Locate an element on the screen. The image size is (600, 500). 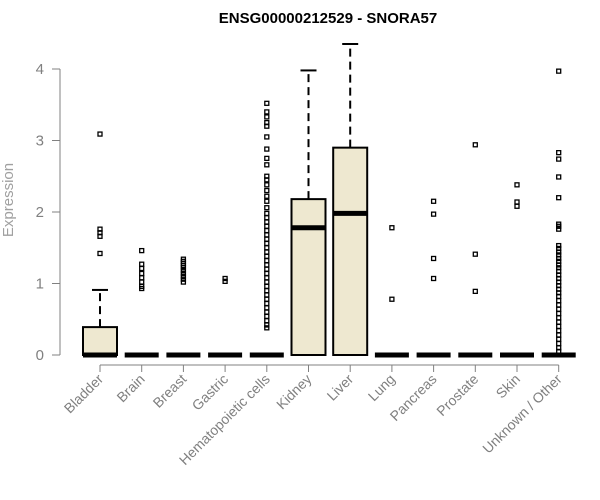
x-tick-label: Brain is located at coordinates (130, 388).